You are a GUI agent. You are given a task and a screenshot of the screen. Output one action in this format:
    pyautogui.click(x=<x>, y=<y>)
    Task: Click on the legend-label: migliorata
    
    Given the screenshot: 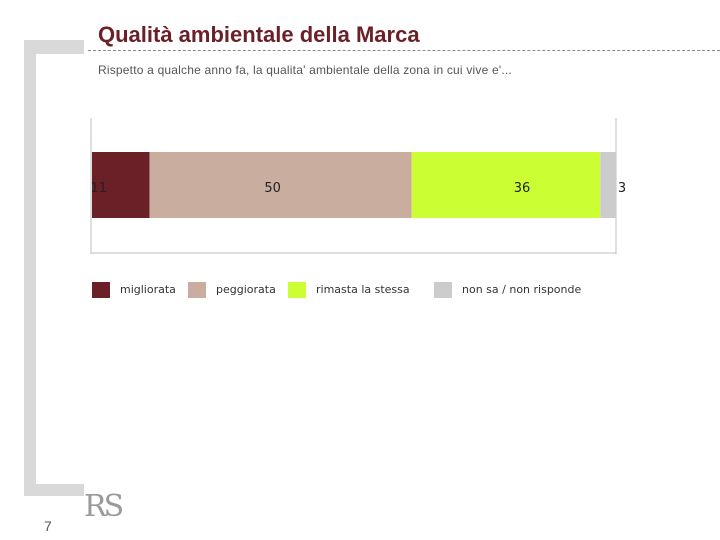 What is the action you would take?
    pyautogui.click(x=148, y=289)
    